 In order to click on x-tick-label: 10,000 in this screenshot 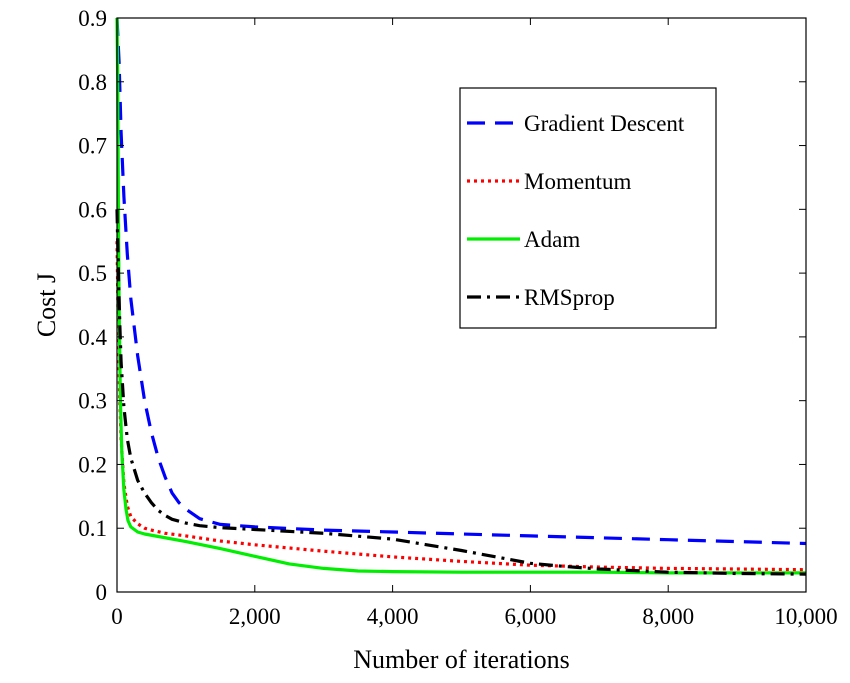, I will do `click(805, 616)`.